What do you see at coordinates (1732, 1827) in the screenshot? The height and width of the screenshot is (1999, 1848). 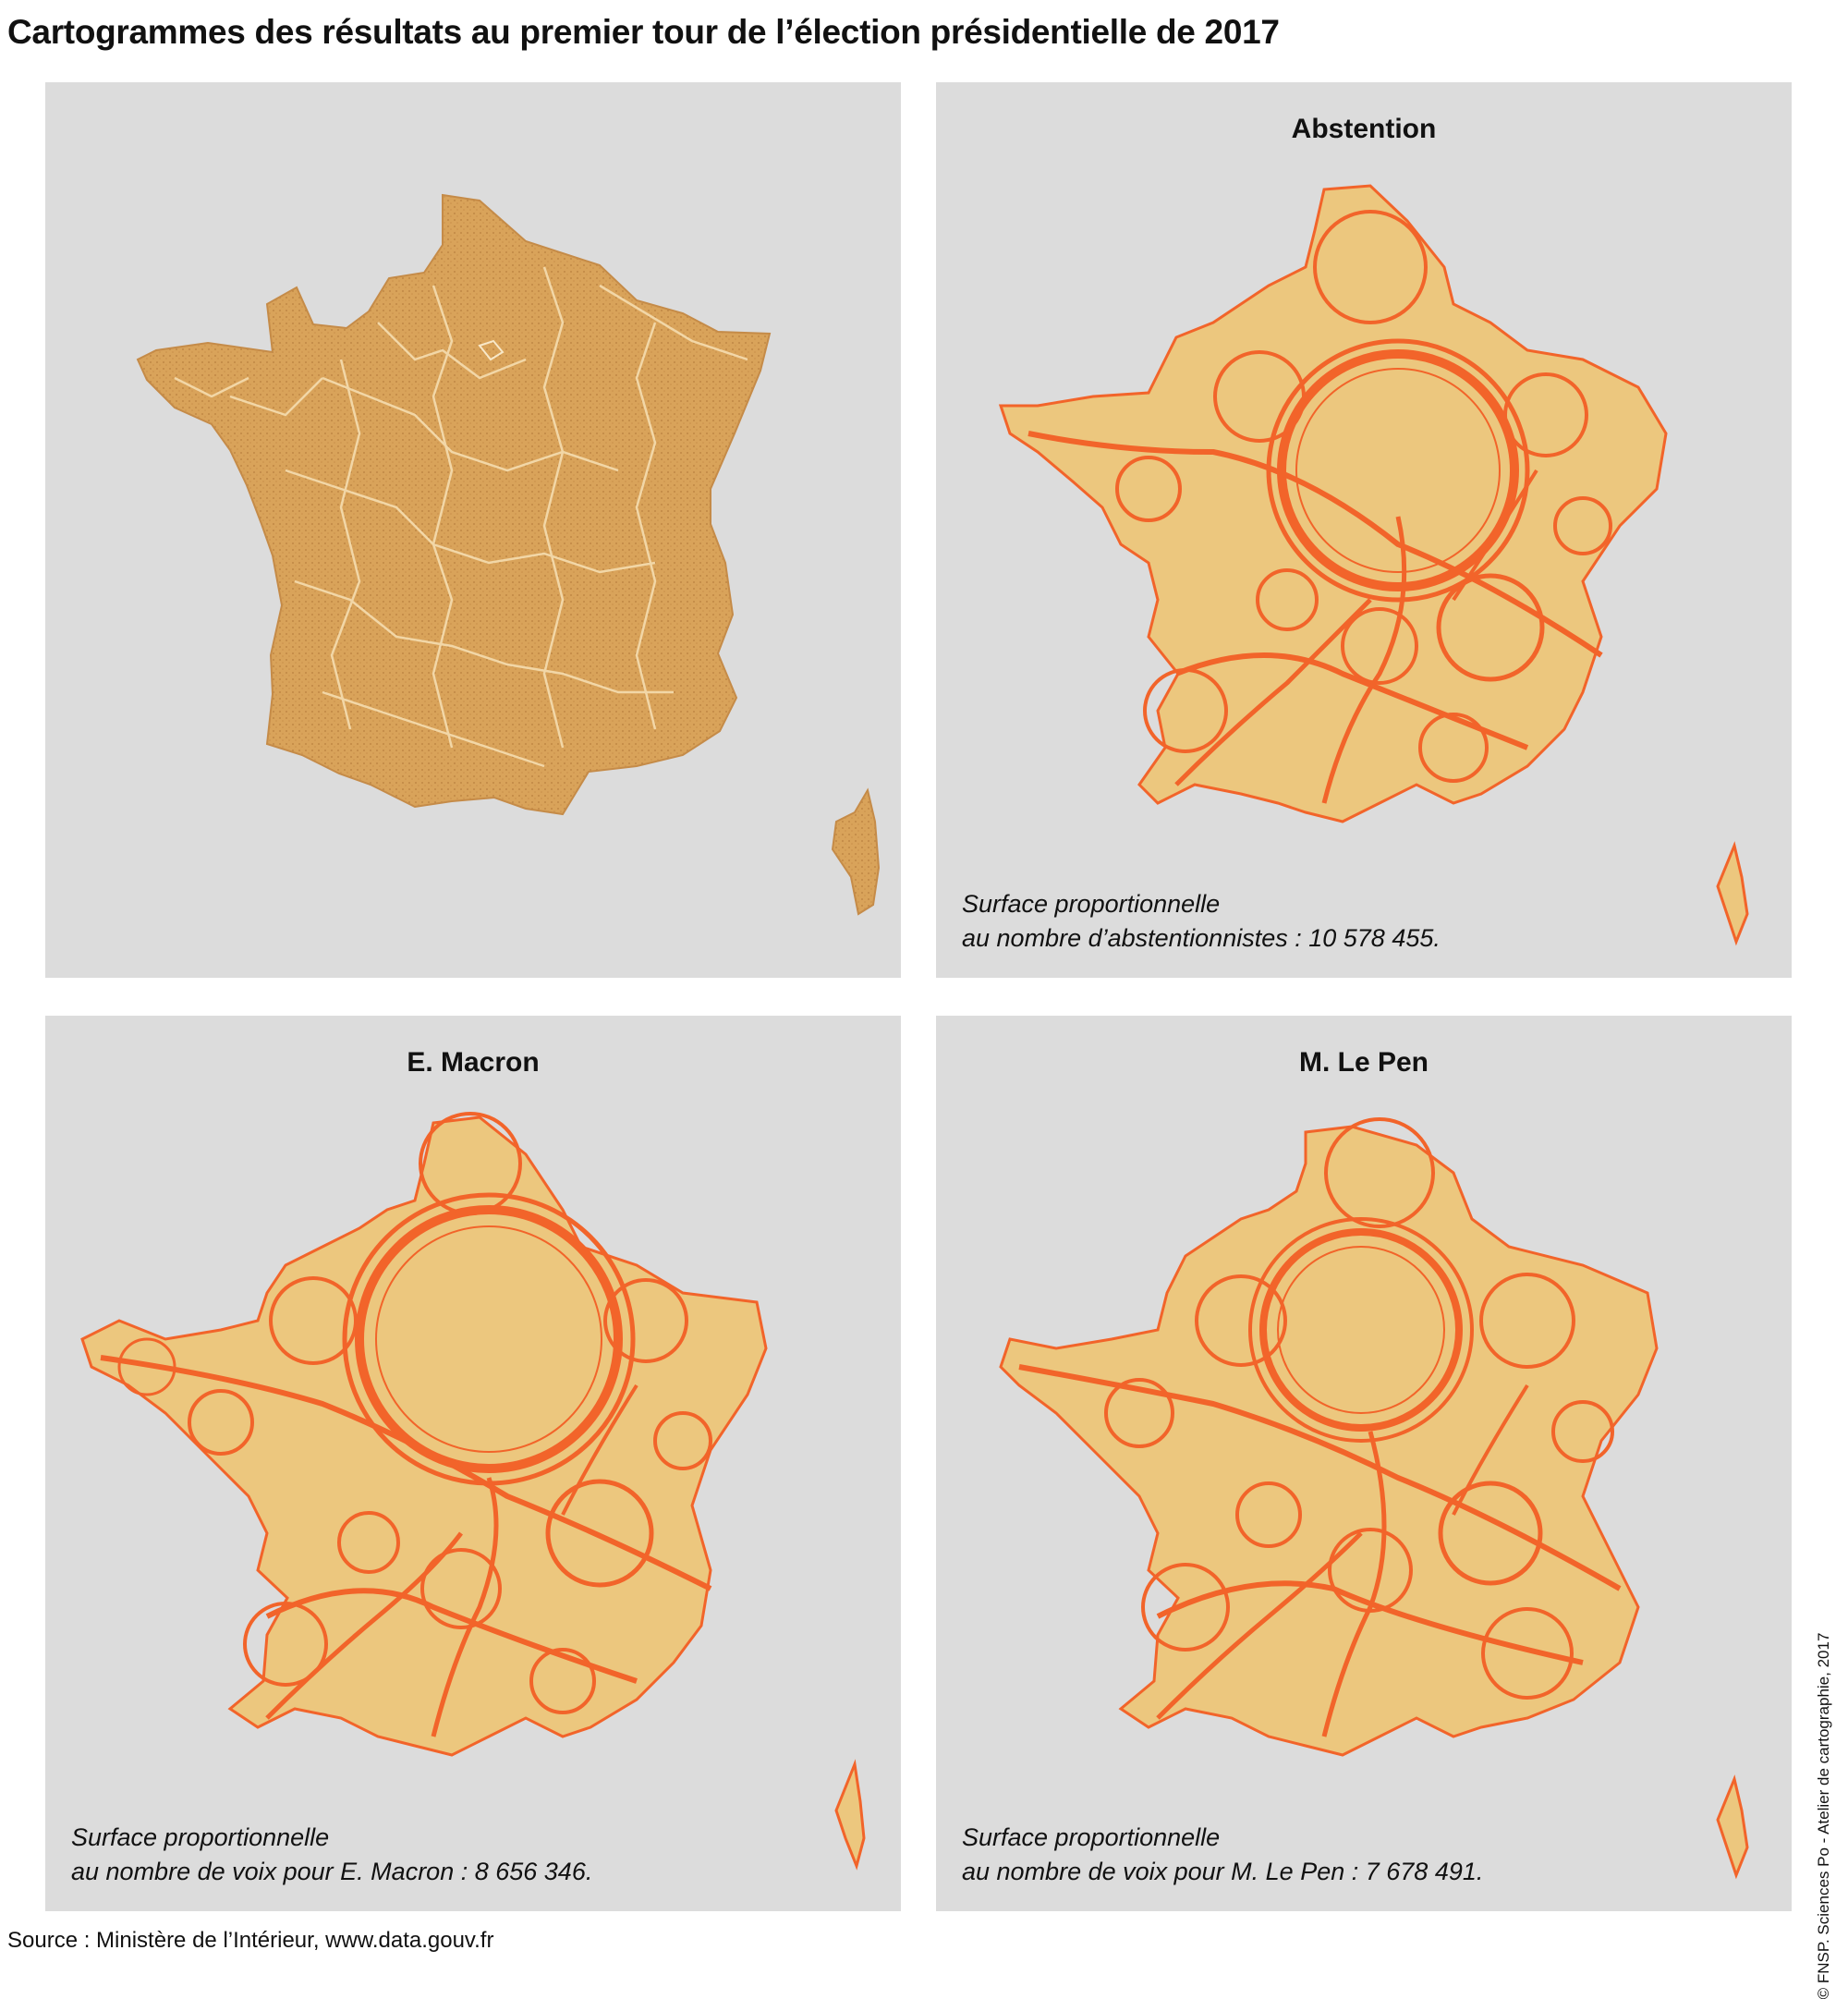 I see `corsica-lepen` at bounding box center [1732, 1827].